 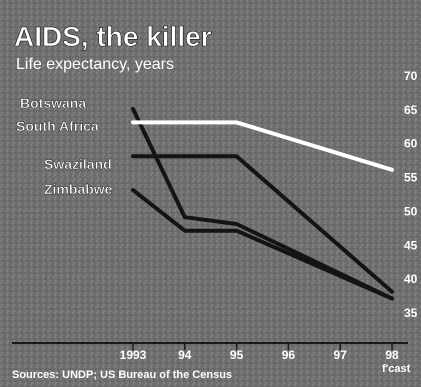 What do you see at coordinates (95, 64) in the screenshot?
I see `chart-subtitle: Life expectancy, years` at bounding box center [95, 64].